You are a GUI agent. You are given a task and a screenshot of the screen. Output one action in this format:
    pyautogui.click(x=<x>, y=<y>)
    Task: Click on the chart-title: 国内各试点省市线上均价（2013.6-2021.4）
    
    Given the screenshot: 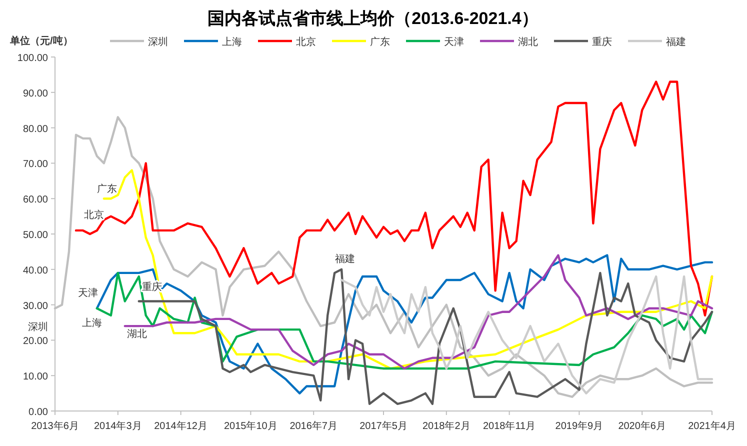 What is the action you would take?
    pyautogui.click(x=373, y=18)
    